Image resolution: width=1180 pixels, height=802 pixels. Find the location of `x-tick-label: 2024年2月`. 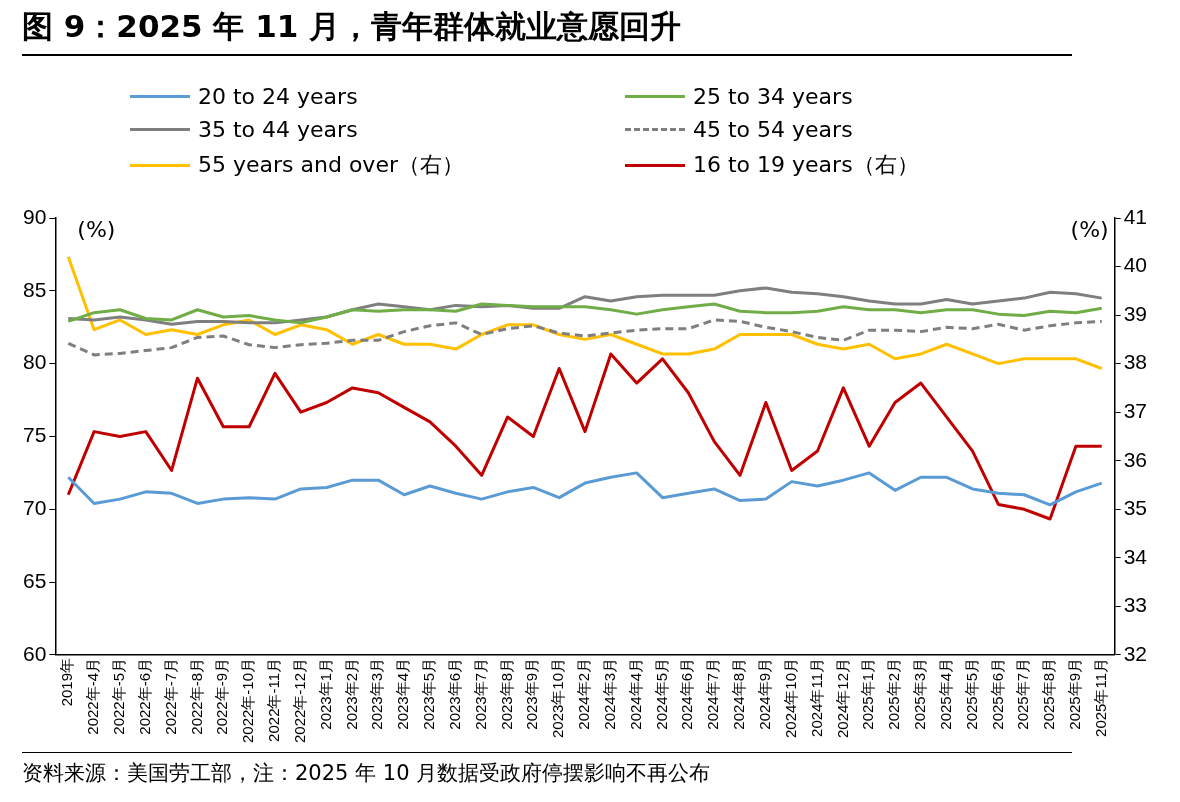

x-tick-label: 2024年2月 is located at coordinates (584, 693).